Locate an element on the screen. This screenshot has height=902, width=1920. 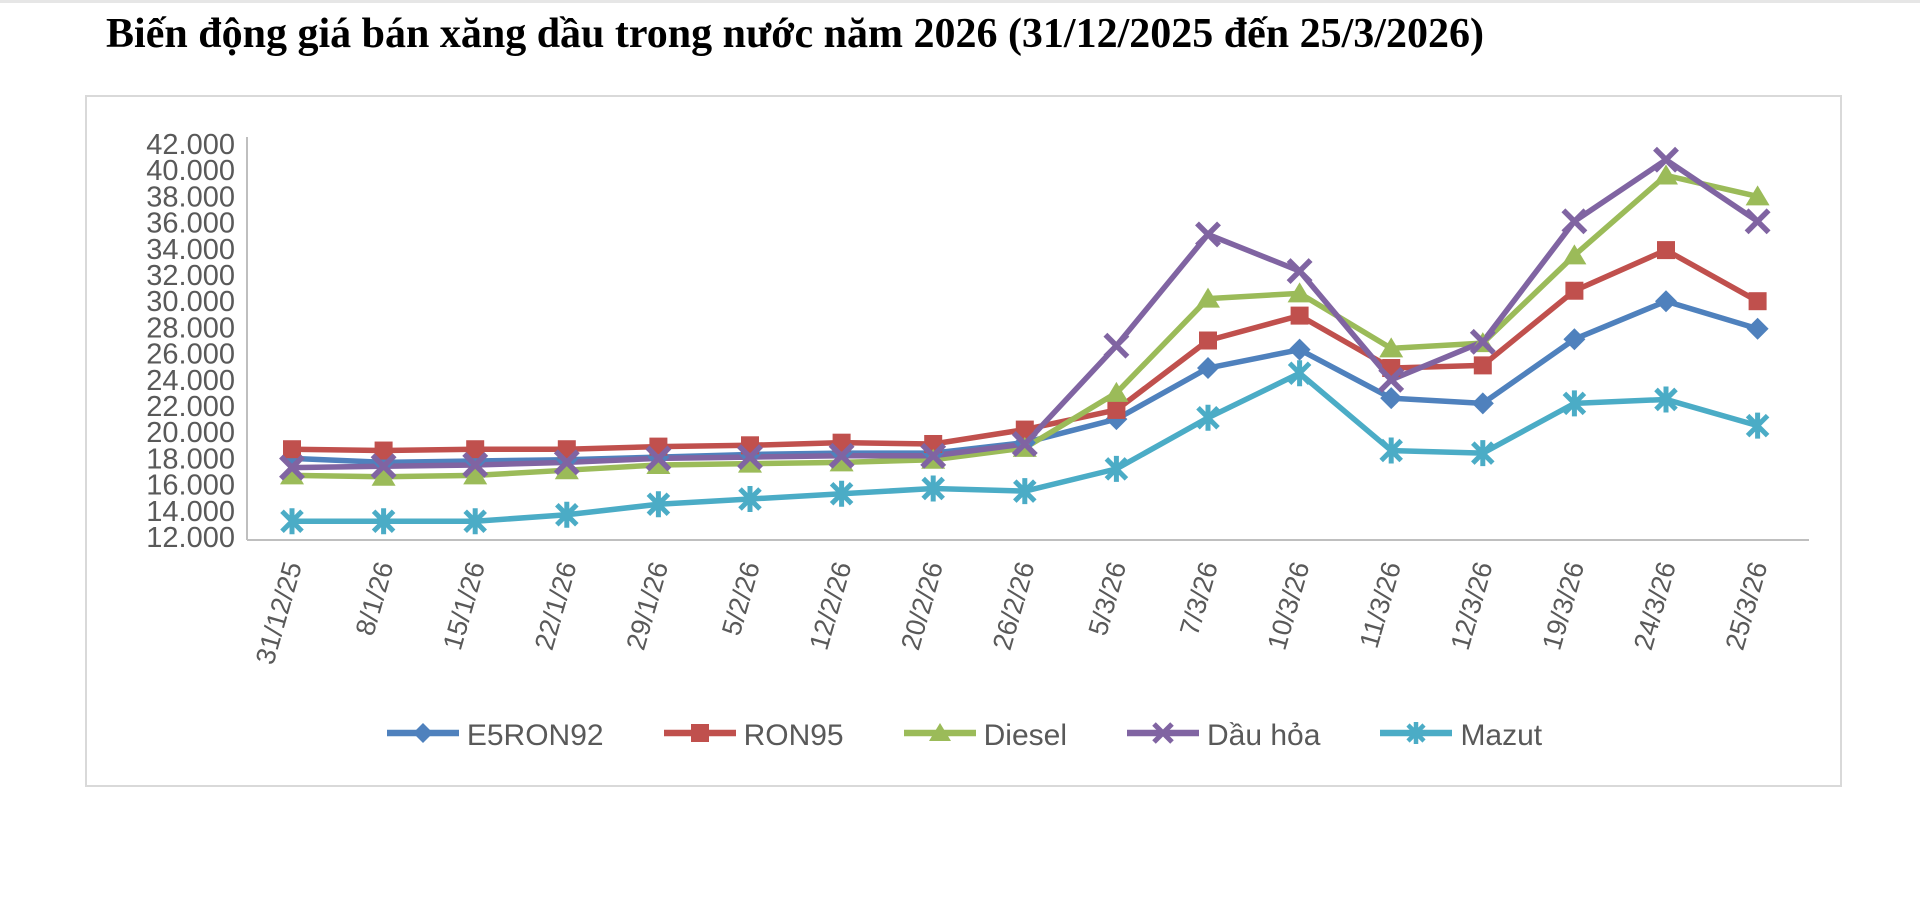
asterisk-marker-icon is located at coordinates (1416, 733).